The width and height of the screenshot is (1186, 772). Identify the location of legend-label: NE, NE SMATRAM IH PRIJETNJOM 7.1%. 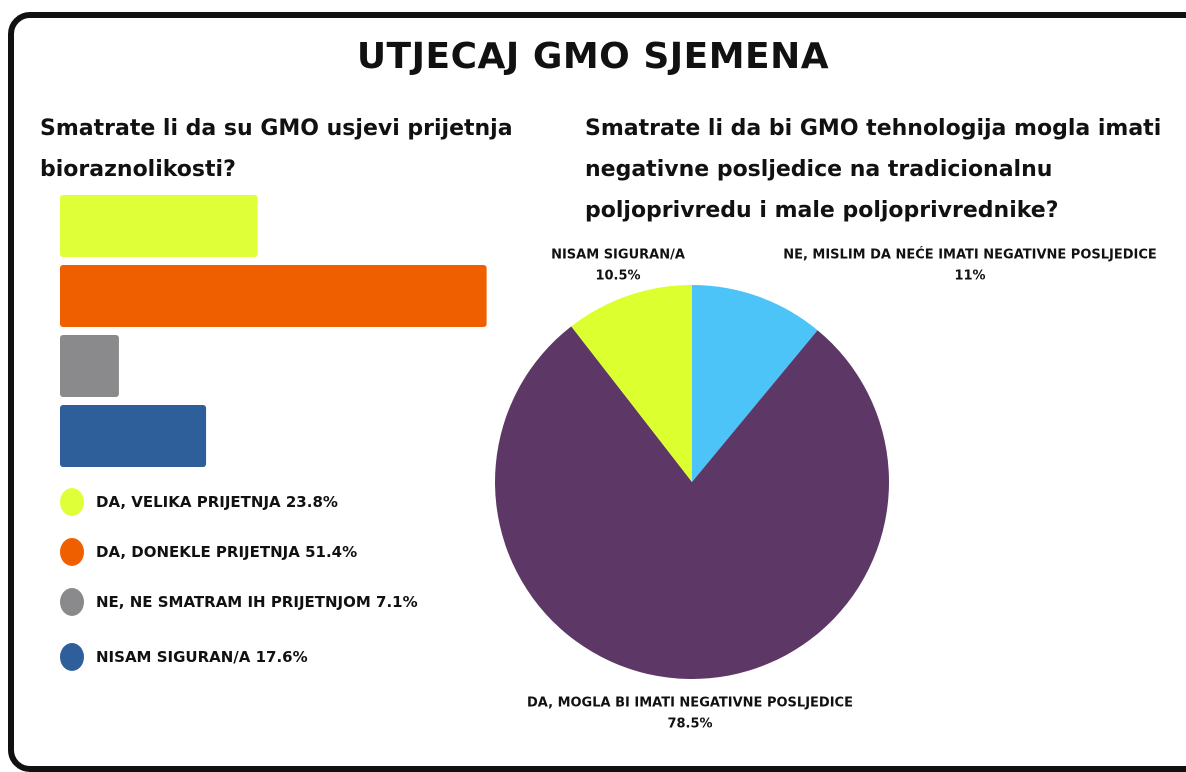
(257, 602).